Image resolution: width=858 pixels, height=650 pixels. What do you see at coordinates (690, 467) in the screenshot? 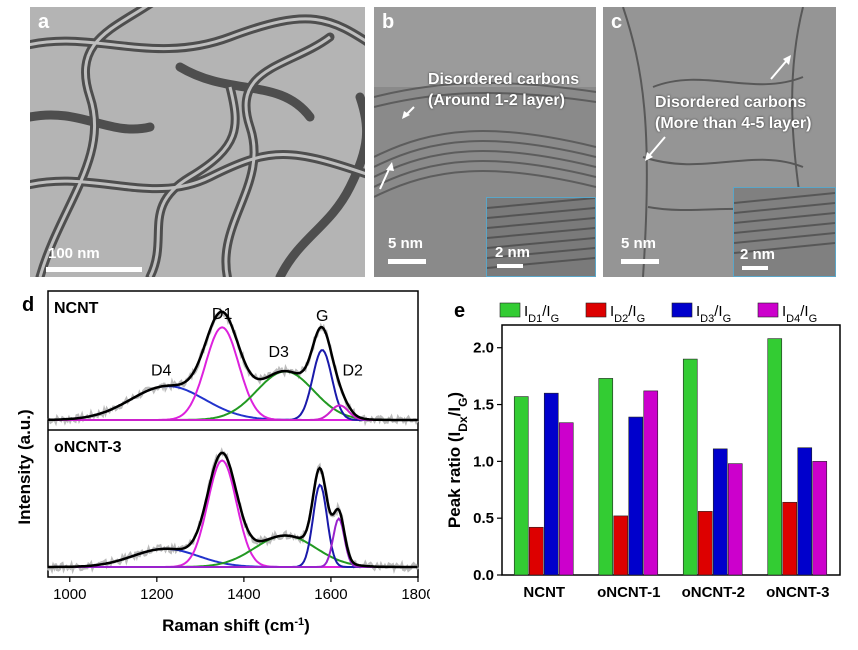
I see `bar-ID1/IG-oNCNT-2` at bounding box center [690, 467].